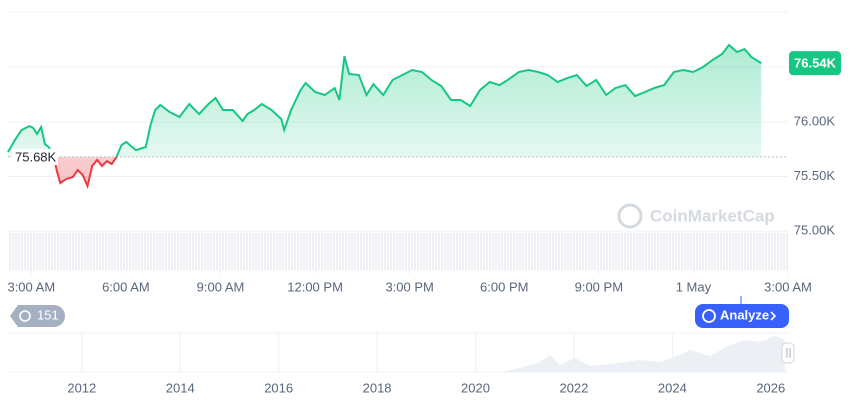  I want to click on navigator-handle, so click(788, 353).